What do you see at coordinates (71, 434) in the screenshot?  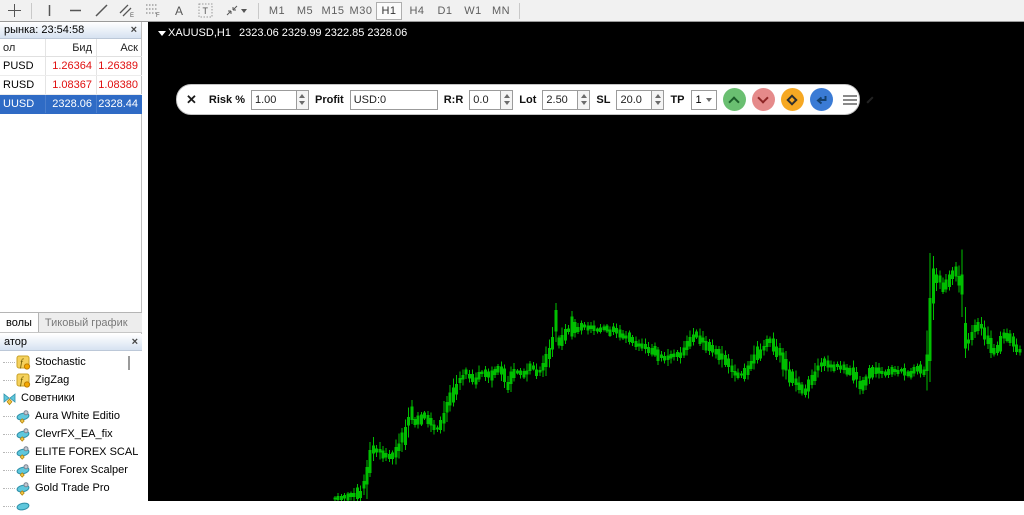 I see `list-item-clevrfx-ea-fix: ClevrFX_EA_fix` at bounding box center [71, 434].